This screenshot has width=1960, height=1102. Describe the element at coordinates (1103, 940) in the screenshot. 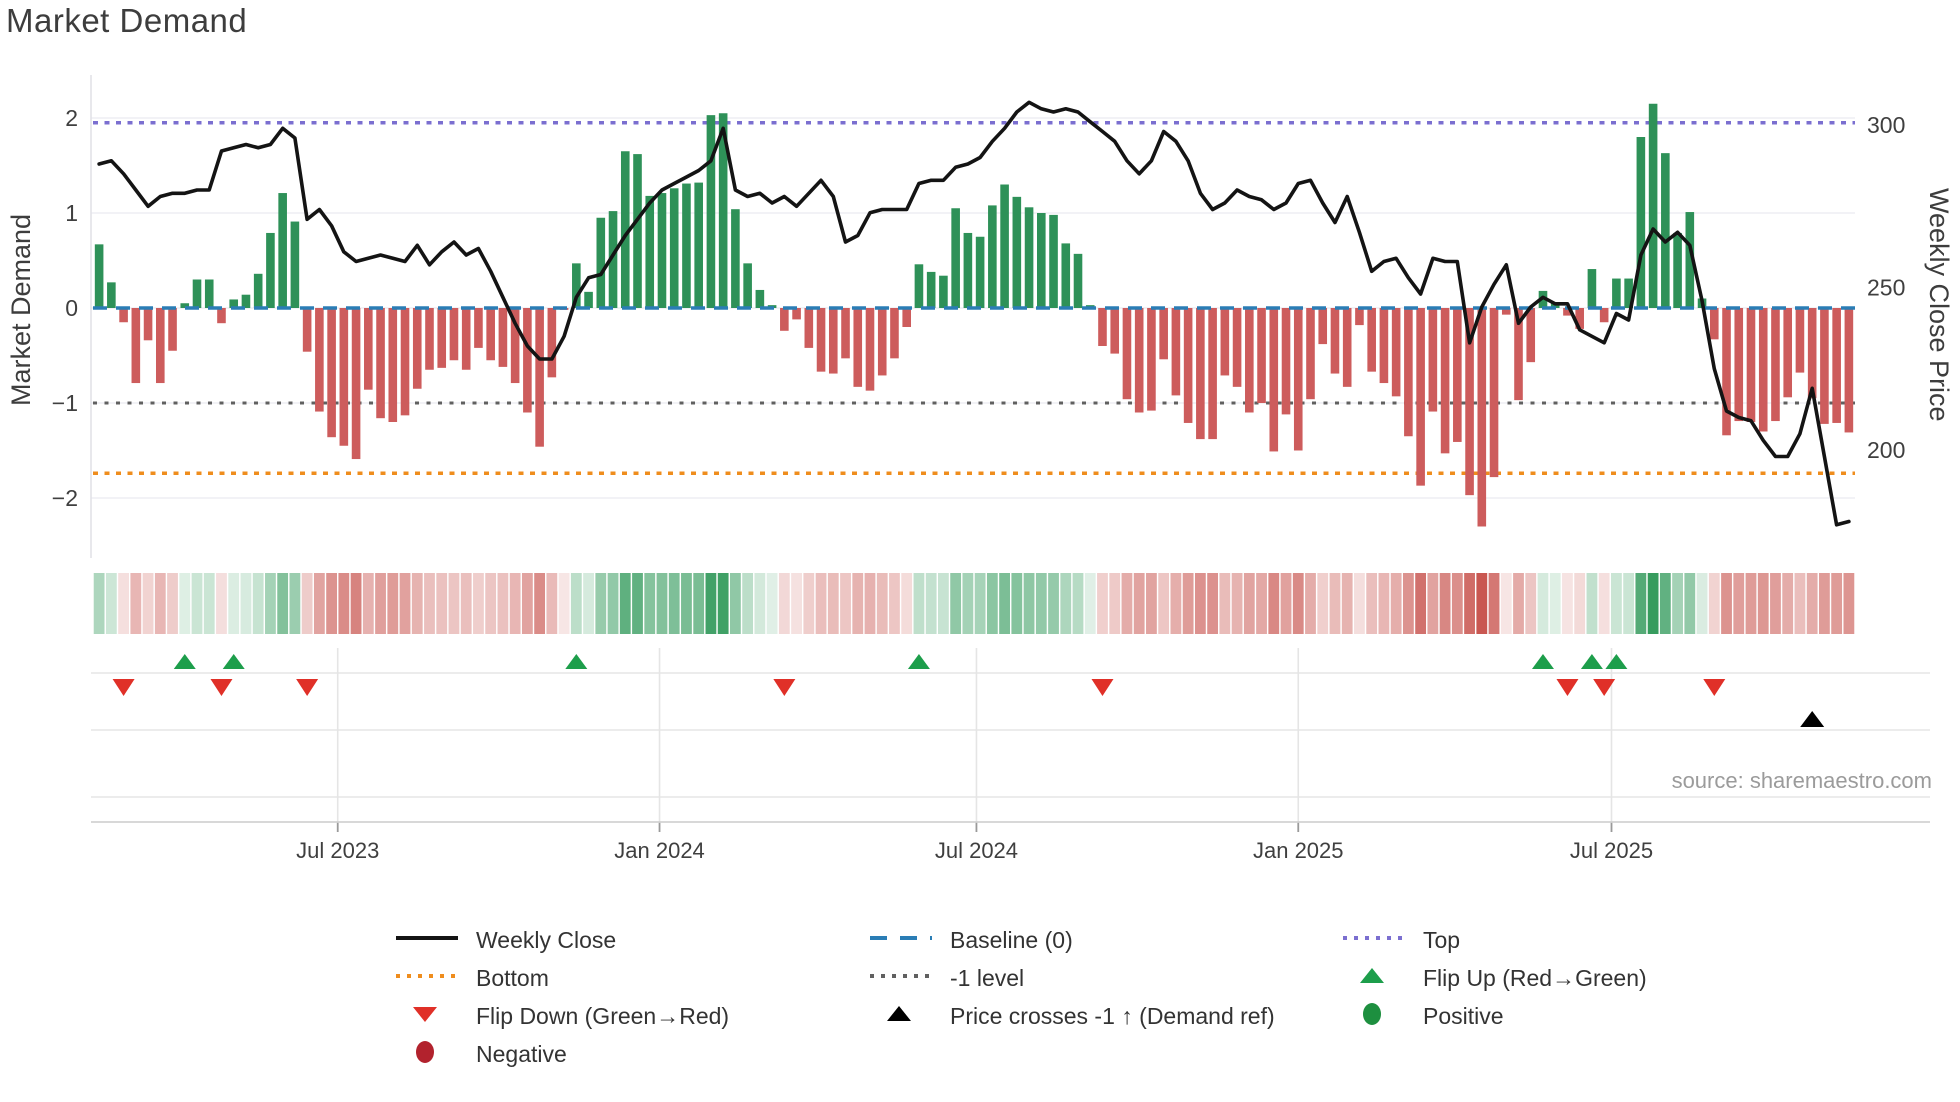

I see `legend-item: Baseline (0)` at that location.